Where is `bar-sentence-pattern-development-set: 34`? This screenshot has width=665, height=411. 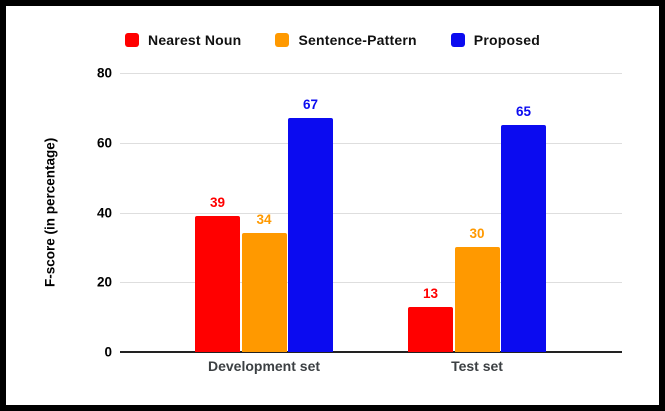
bar-sentence-pattern-development-set: 34 is located at coordinates (264, 282).